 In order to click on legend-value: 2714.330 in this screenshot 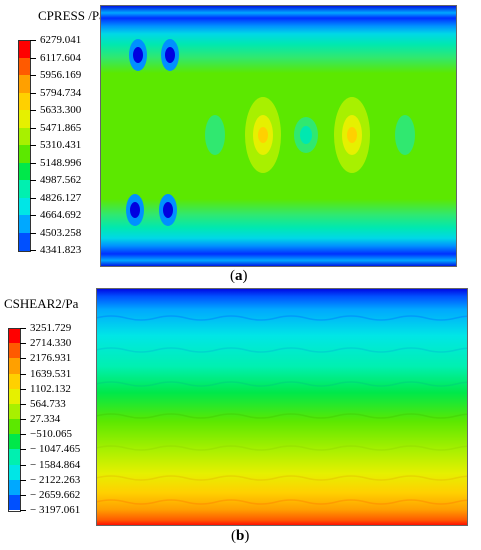, I will do `click(51, 343)`.